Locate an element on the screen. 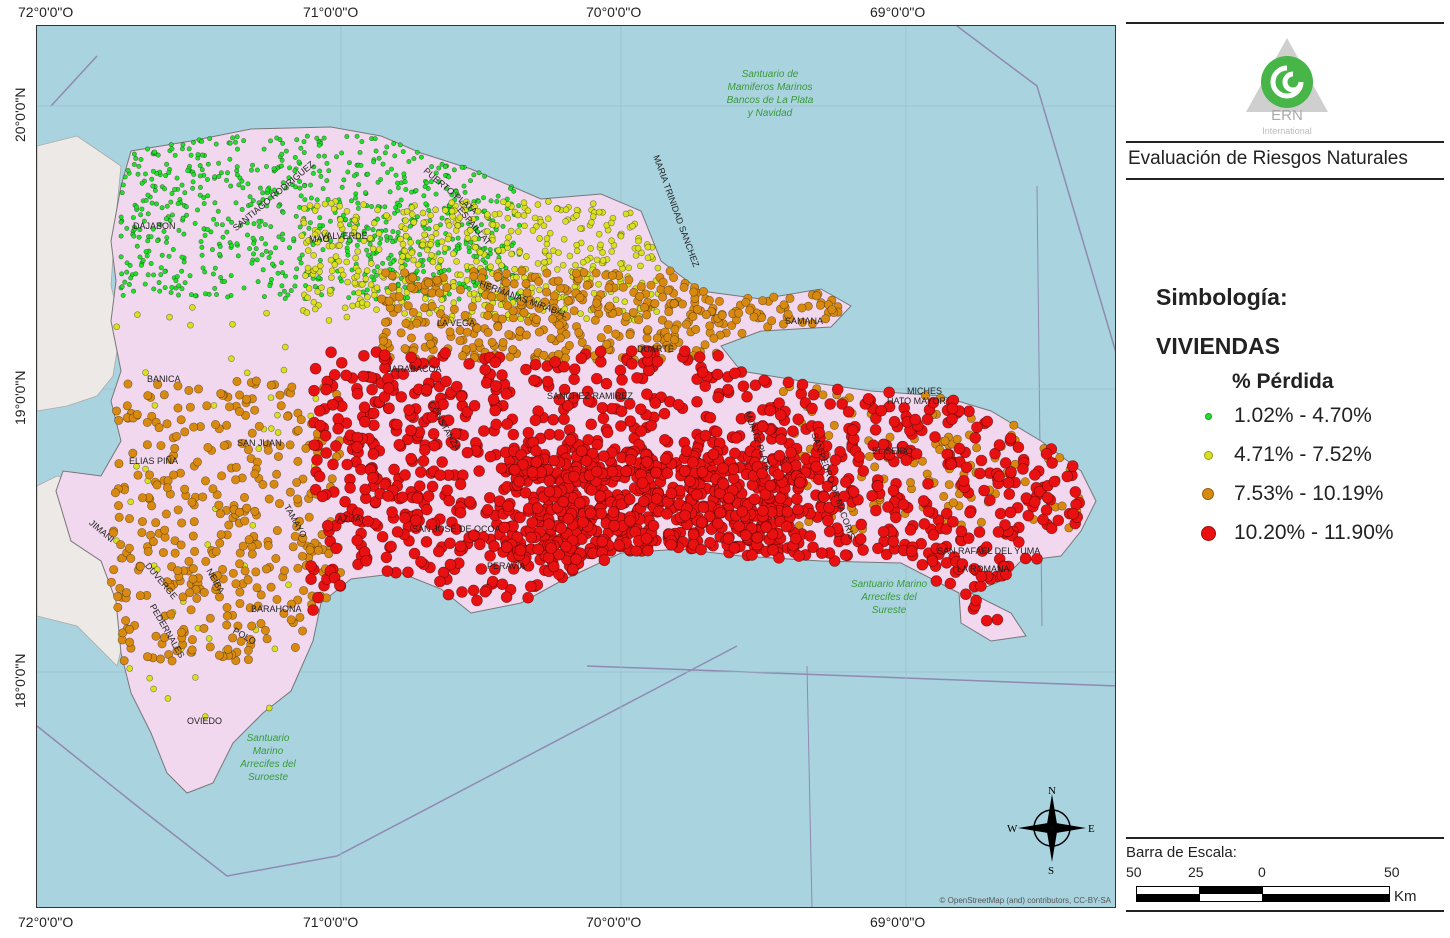  legend-label: 4.71% - 7.52% is located at coordinates (1303, 454).